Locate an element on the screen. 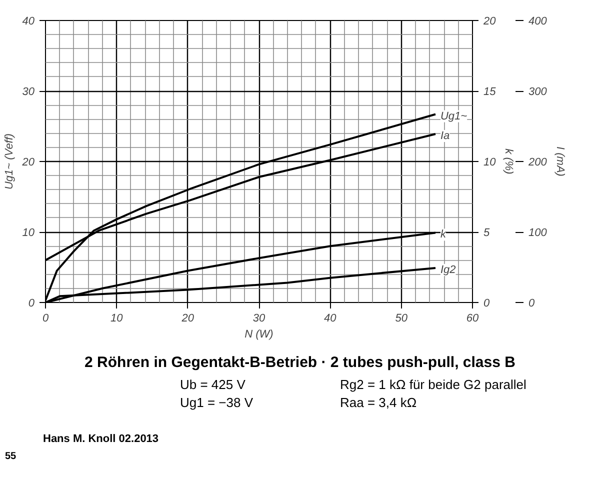  y-tick-label: 30 is located at coordinates (29, 92).